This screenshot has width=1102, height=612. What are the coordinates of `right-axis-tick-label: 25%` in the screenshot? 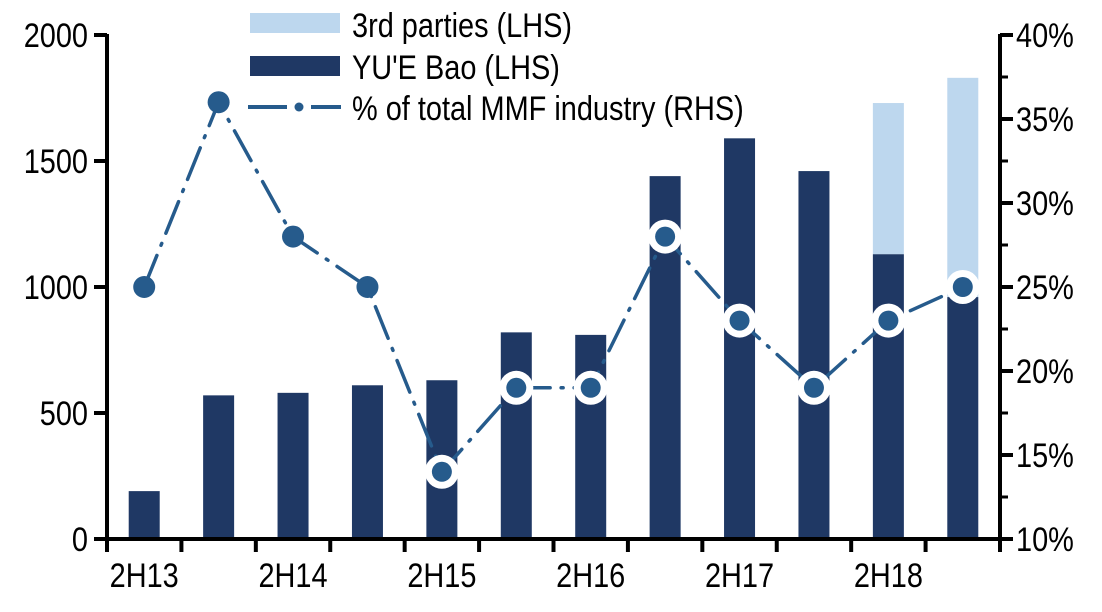 It's located at (1045, 288).